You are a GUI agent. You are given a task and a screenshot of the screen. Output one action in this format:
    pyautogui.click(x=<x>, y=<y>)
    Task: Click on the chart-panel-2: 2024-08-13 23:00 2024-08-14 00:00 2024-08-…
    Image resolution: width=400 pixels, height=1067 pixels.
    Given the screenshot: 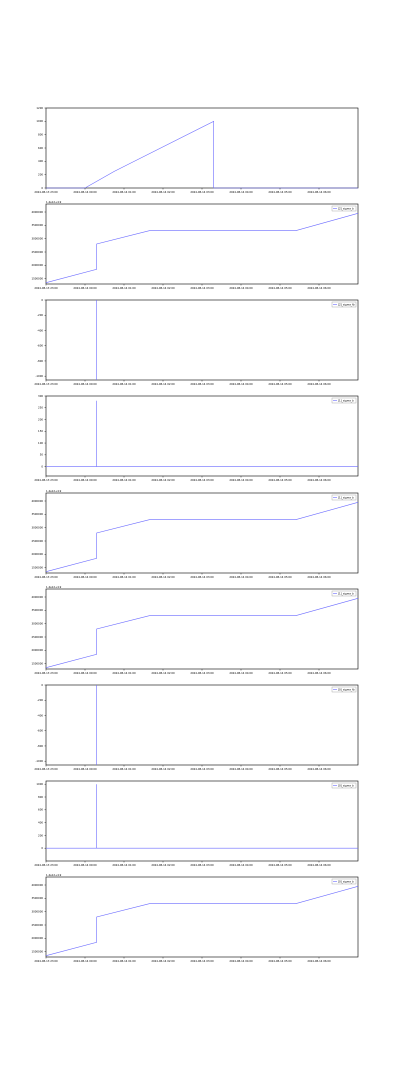 What is the action you would take?
    pyautogui.click(x=195, y=245)
    